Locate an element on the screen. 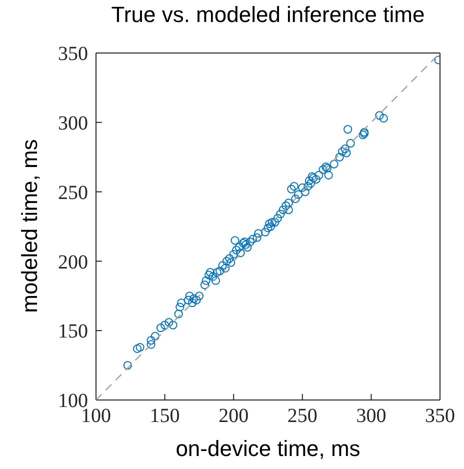 The height and width of the screenshot is (469, 464). y-tick-label: 350 is located at coordinates (73, 54).